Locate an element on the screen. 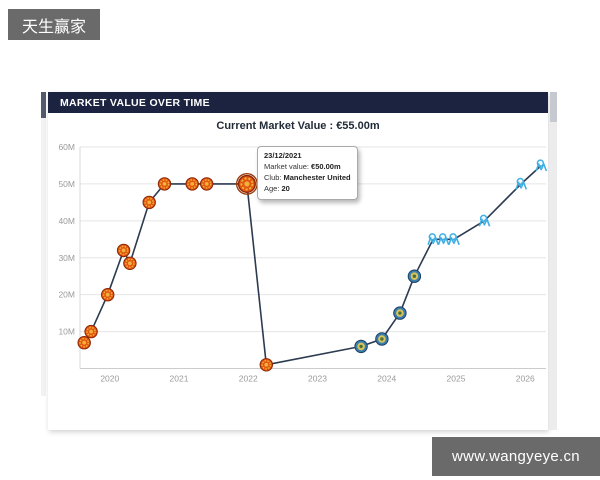  watermark: www.wangyeye.cn is located at coordinates (516, 456).